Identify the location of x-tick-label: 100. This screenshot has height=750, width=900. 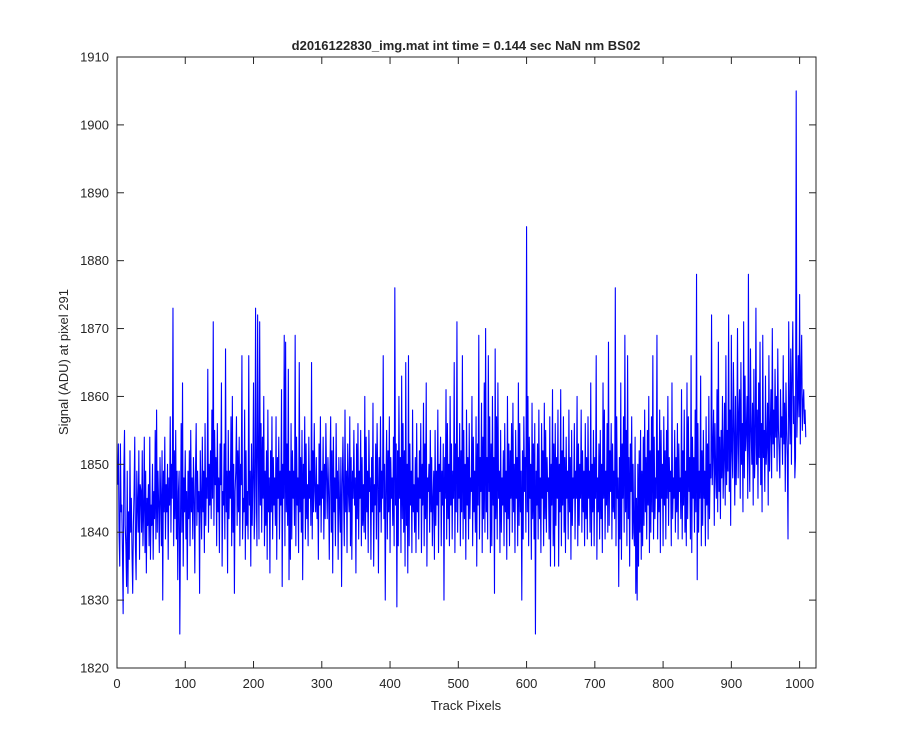
(185, 683).